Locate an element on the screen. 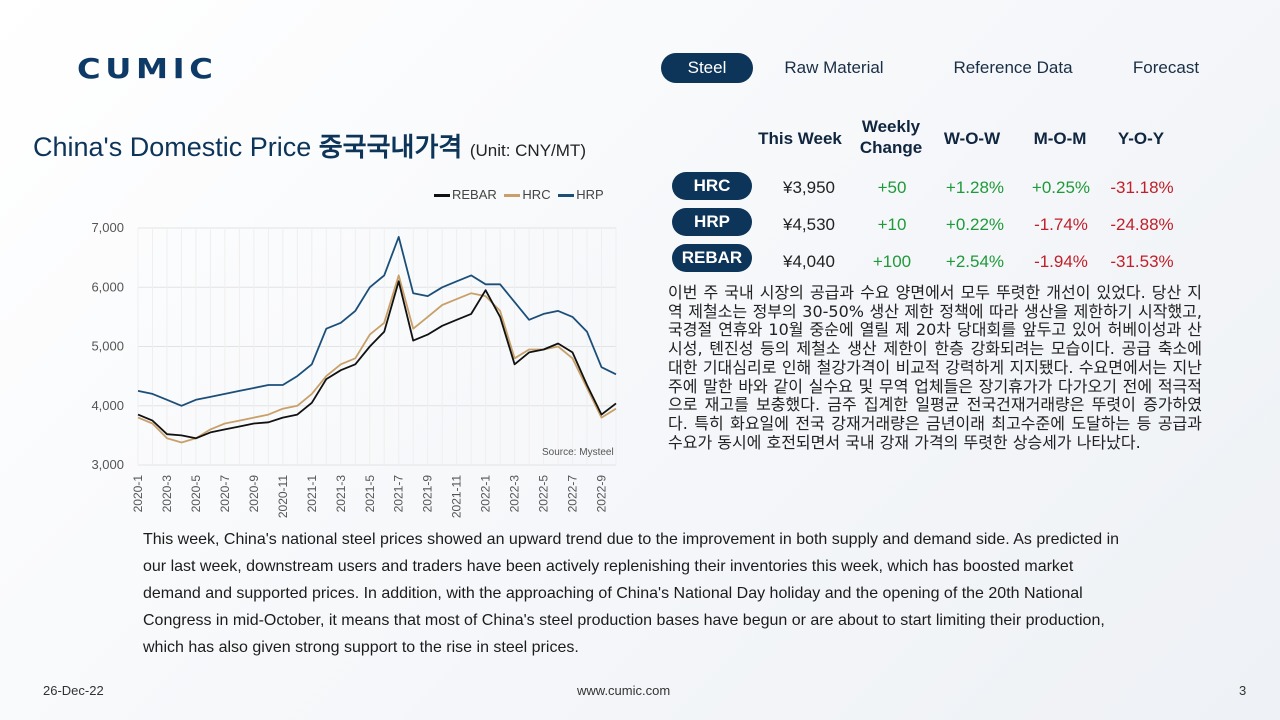  footer-date: 26-Dec-22 is located at coordinates (73, 690).